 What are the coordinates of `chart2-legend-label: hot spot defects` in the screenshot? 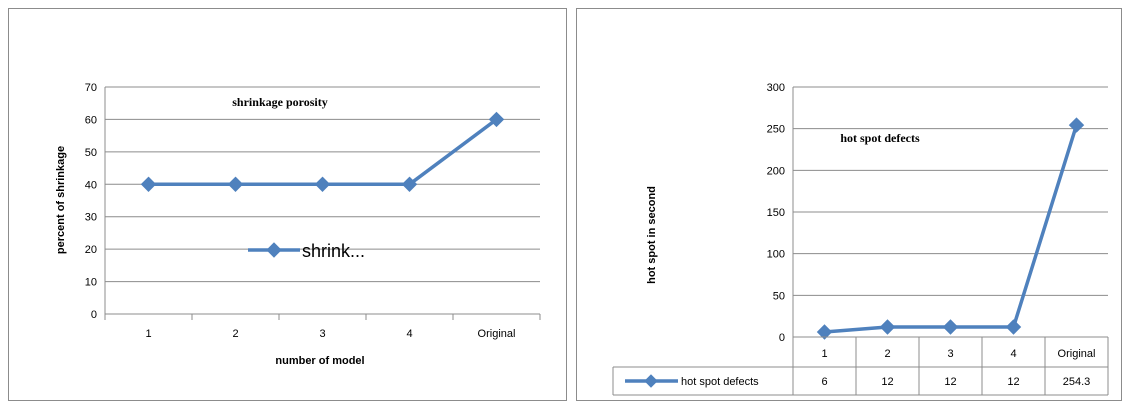 It's located at (720, 382).